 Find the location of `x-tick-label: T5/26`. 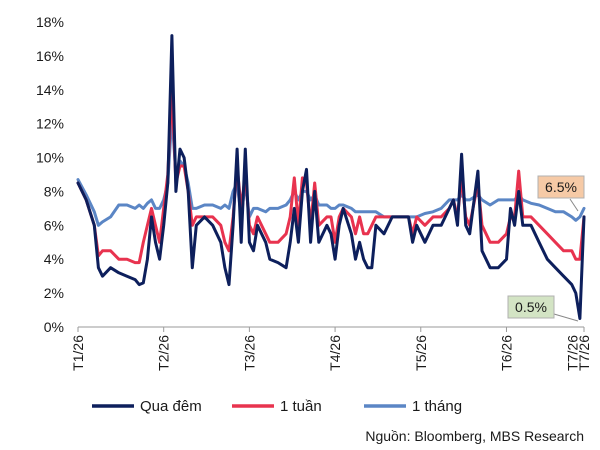

x-tick-label: T5/26 is located at coordinates (421, 353).